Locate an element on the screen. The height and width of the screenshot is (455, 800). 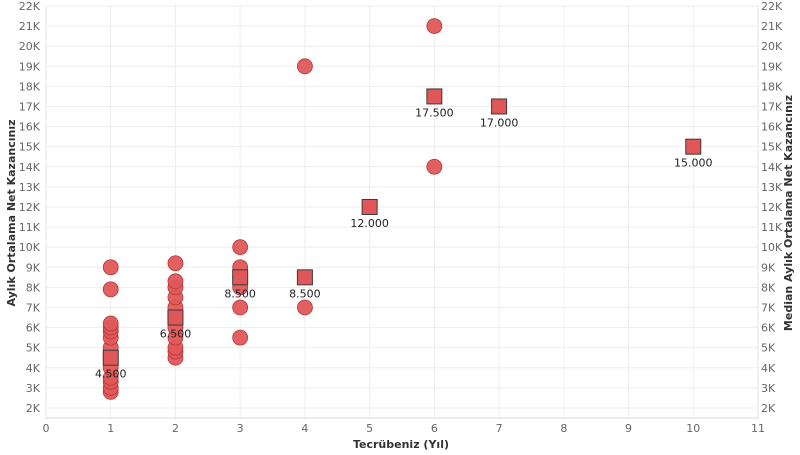
median-data-label: 4.500 is located at coordinates (111, 374).